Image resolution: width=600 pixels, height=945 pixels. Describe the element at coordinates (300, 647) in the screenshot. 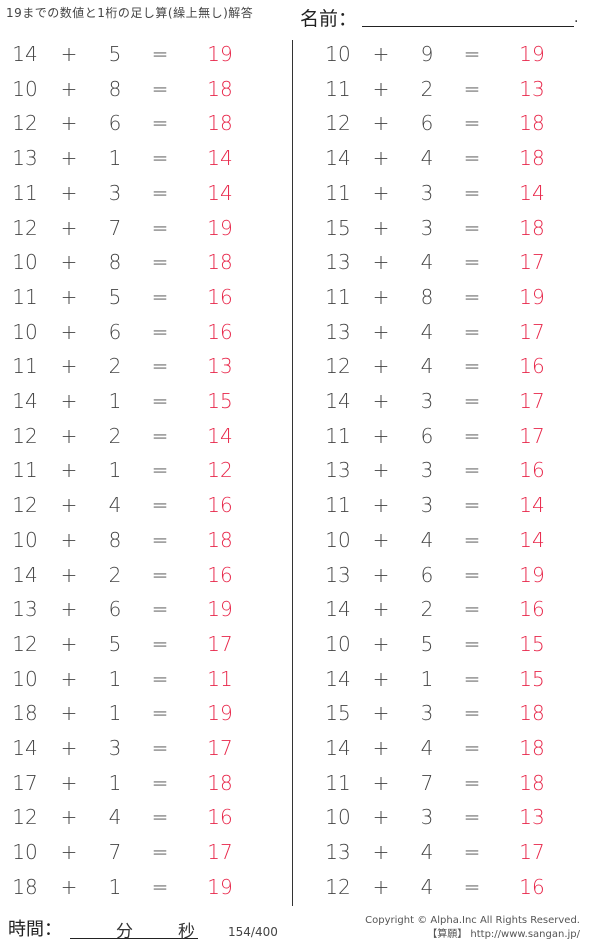

I see `problem-row: 12 +5 = 17` at that location.